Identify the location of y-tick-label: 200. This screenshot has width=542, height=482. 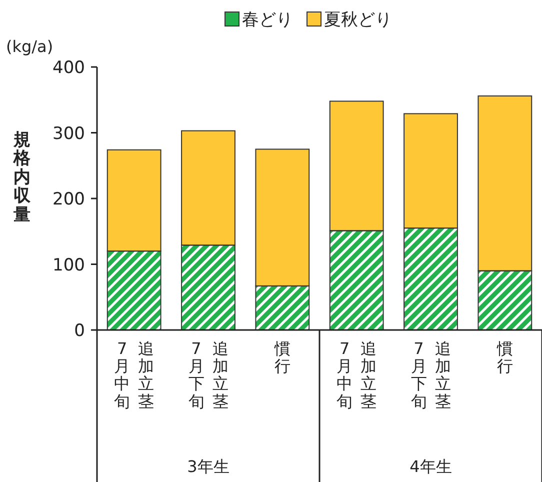
(68, 200).